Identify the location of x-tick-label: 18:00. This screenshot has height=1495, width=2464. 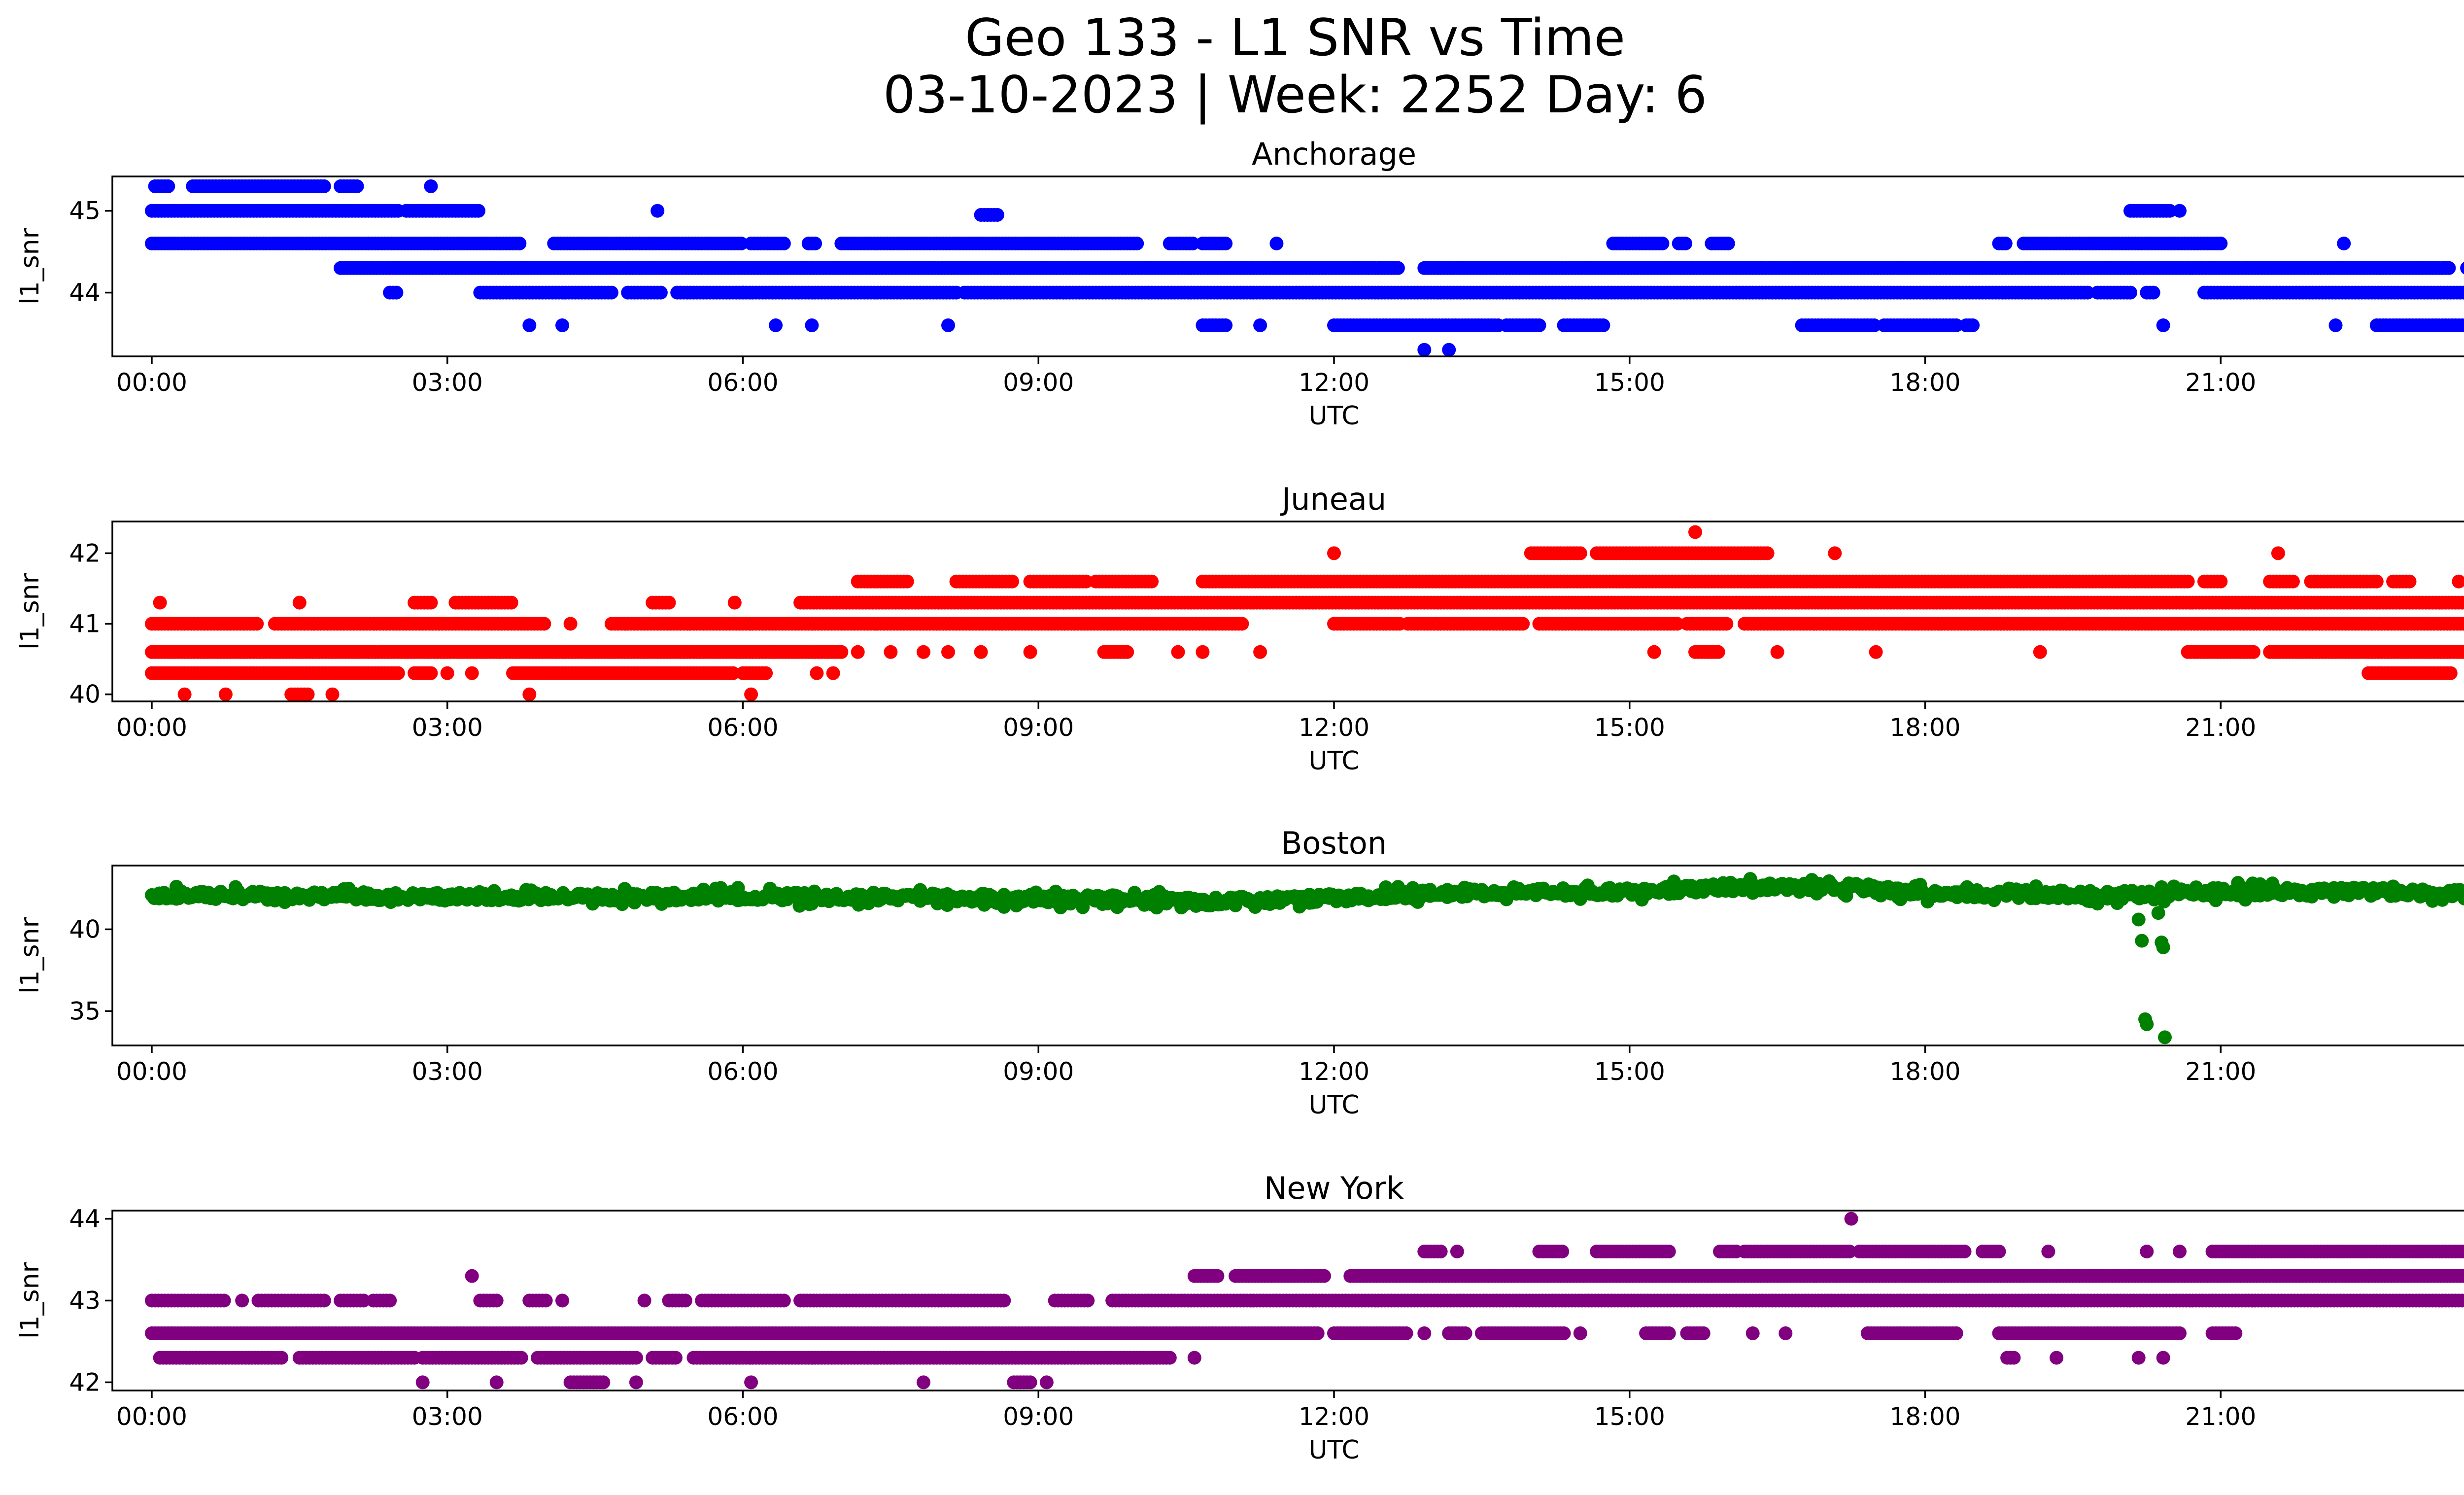
(1924, 382).